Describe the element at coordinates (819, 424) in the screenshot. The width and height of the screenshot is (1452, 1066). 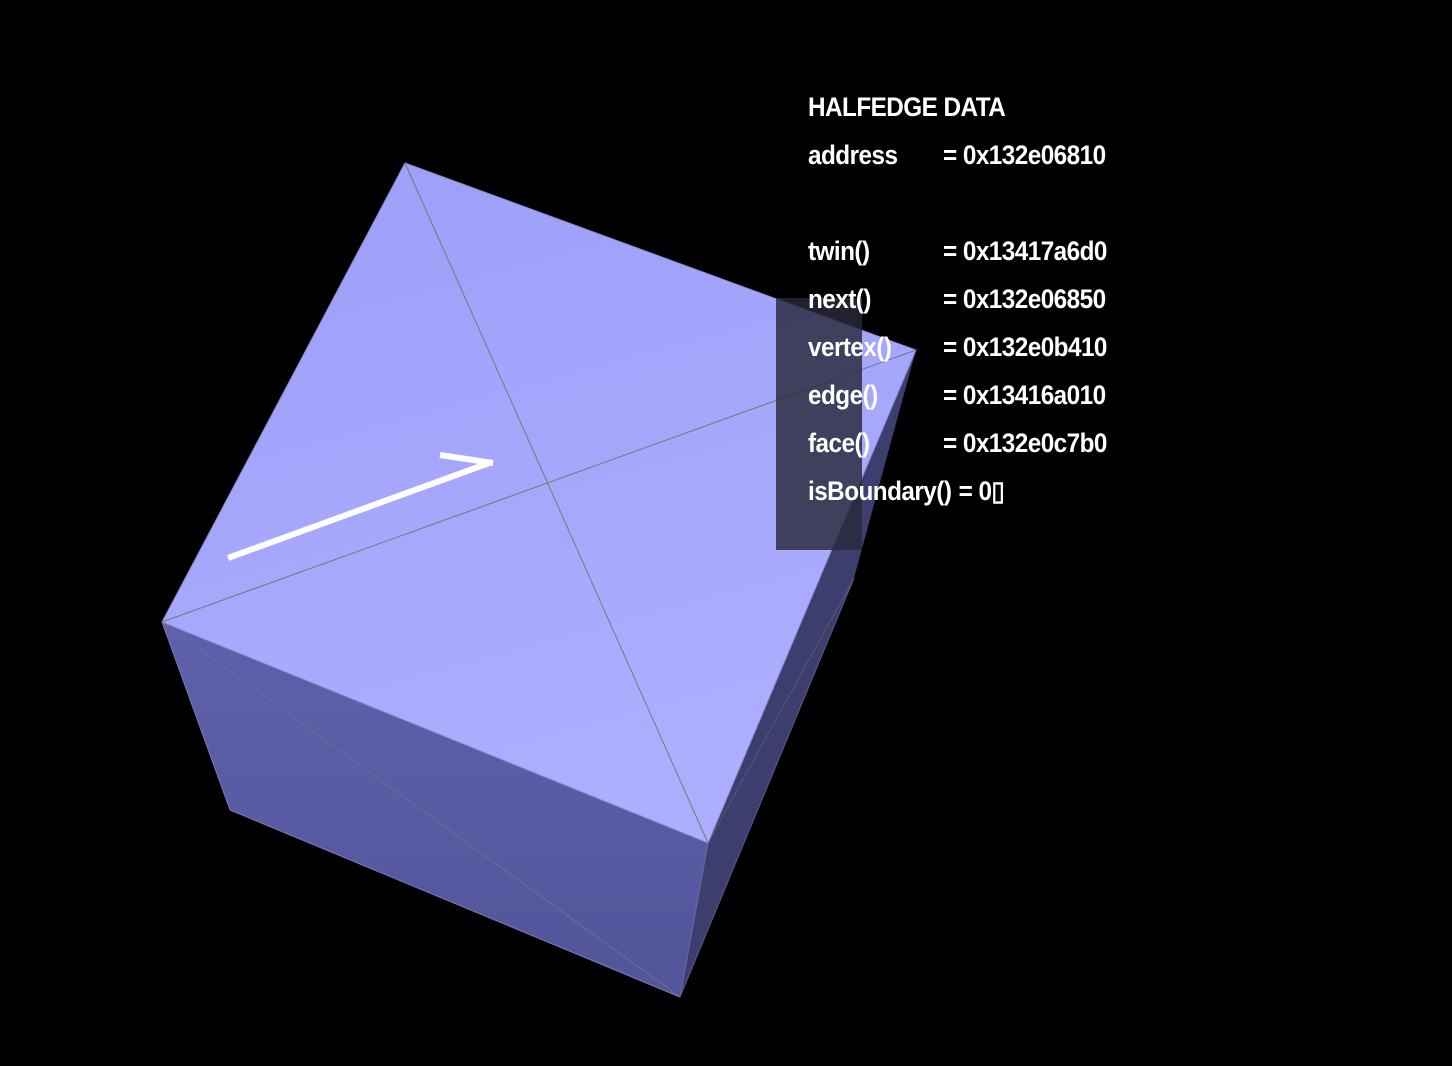
I see `info-panel-background` at that location.